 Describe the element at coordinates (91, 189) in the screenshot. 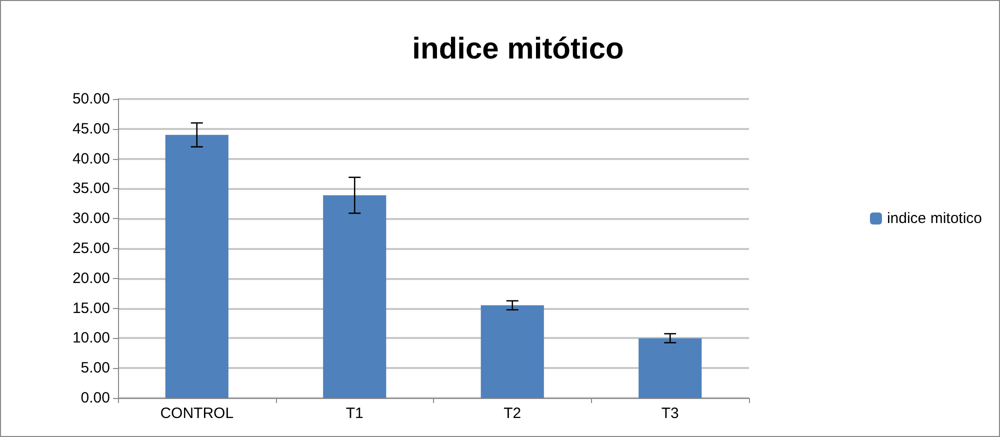

I see `y-tick-label: 35.00` at that location.